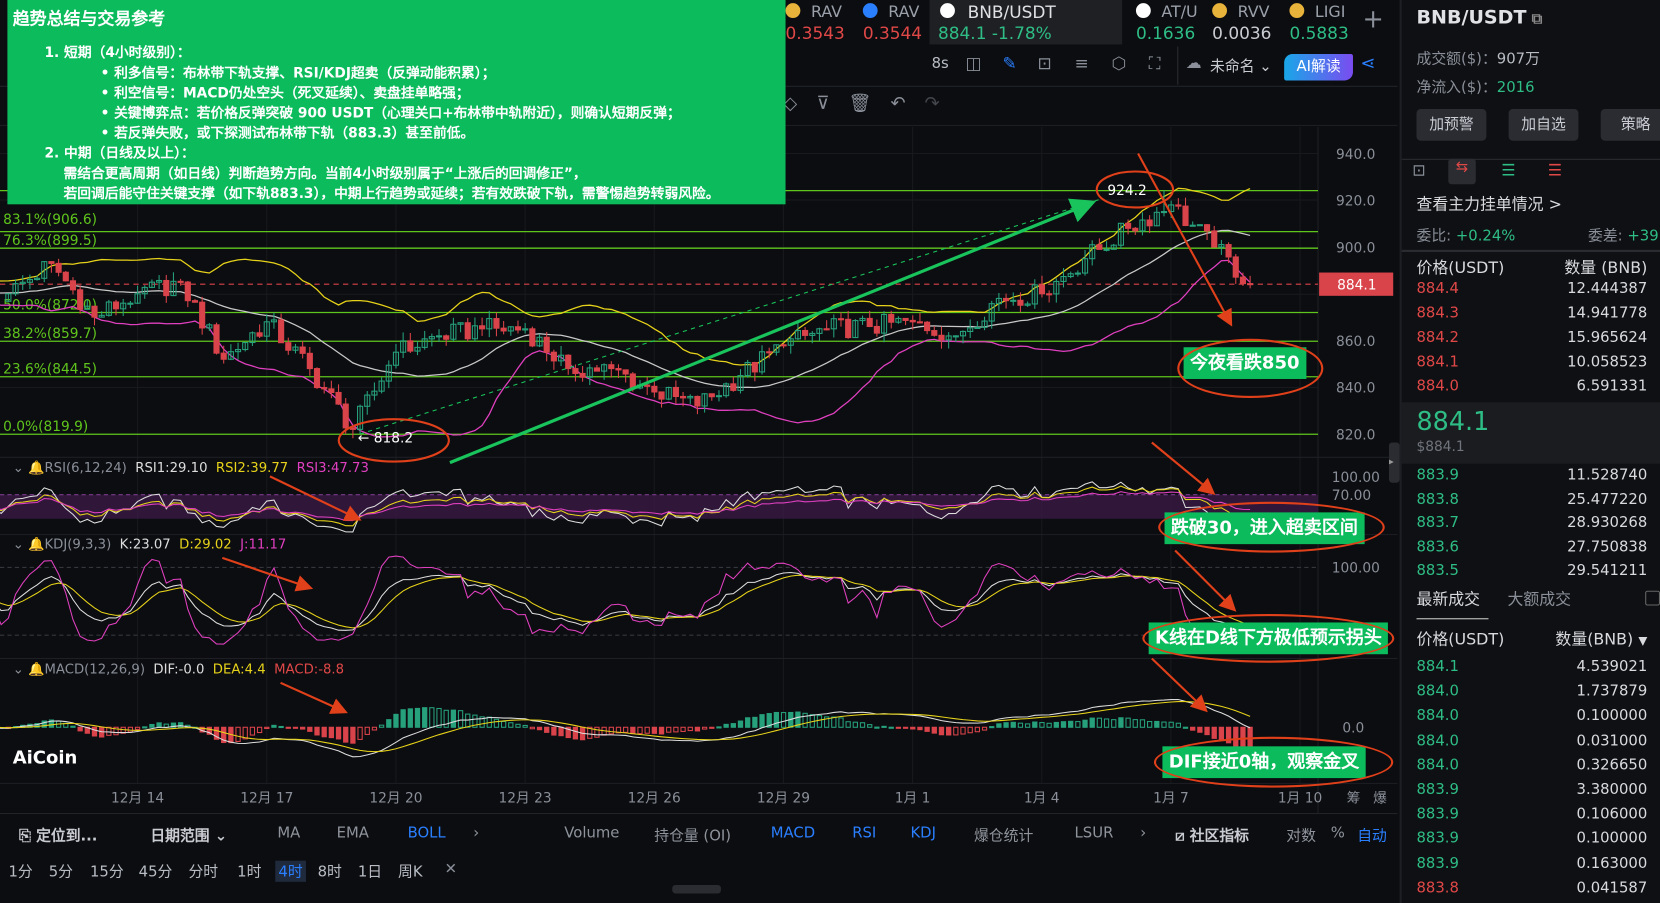  I want to click on indicator-macd: MACD, so click(793, 833).